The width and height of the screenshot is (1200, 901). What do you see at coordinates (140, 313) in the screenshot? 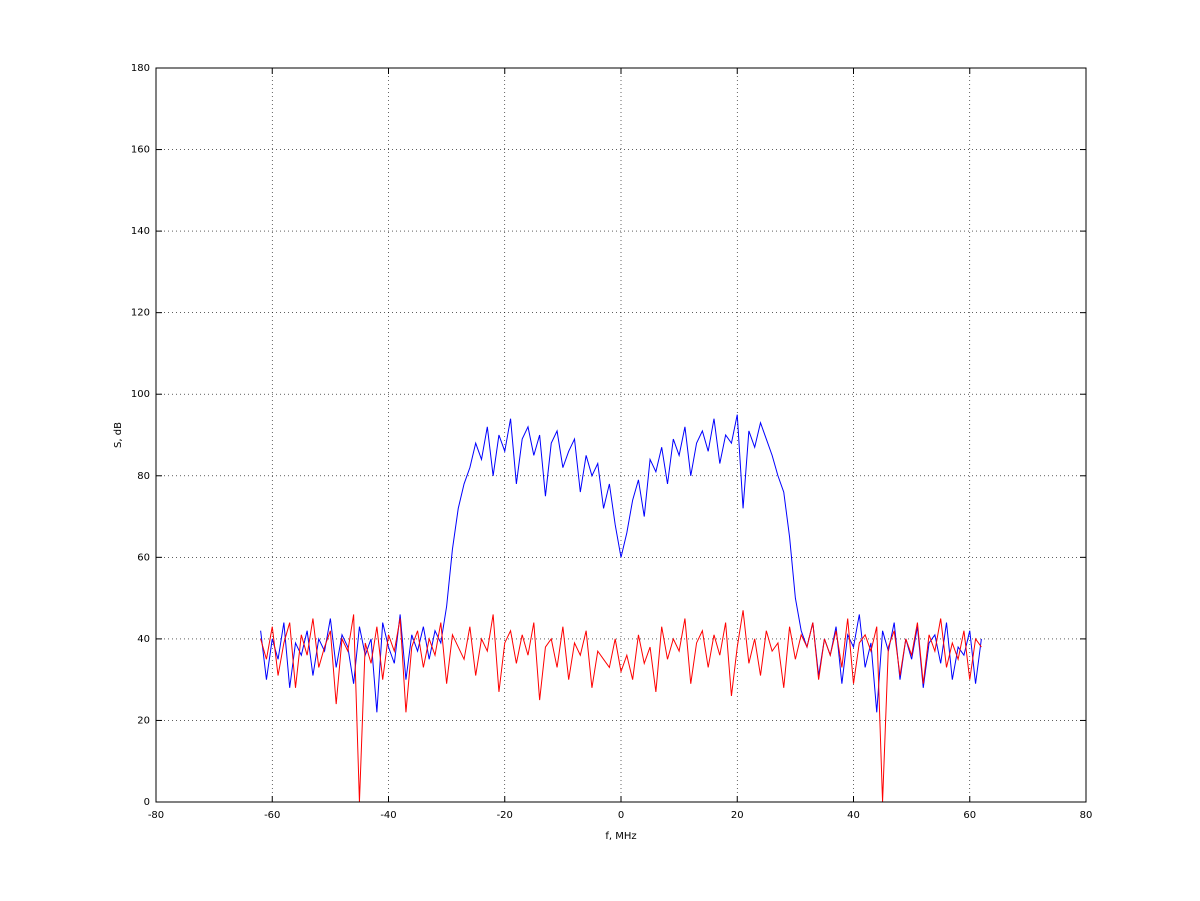
I see `y-tick-label: 120` at bounding box center [140, 313].